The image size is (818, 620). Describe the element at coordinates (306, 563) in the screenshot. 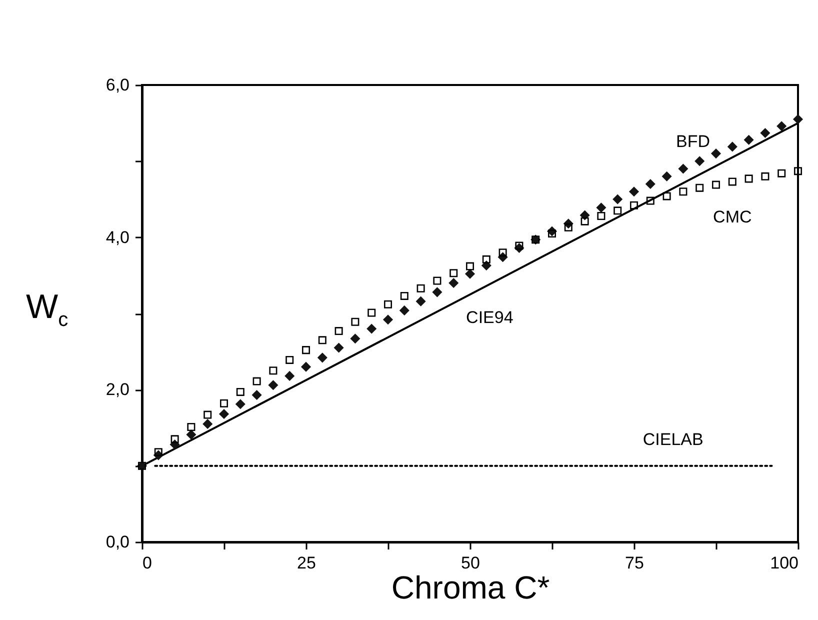

I see `x-tick-label: 25` at that location.